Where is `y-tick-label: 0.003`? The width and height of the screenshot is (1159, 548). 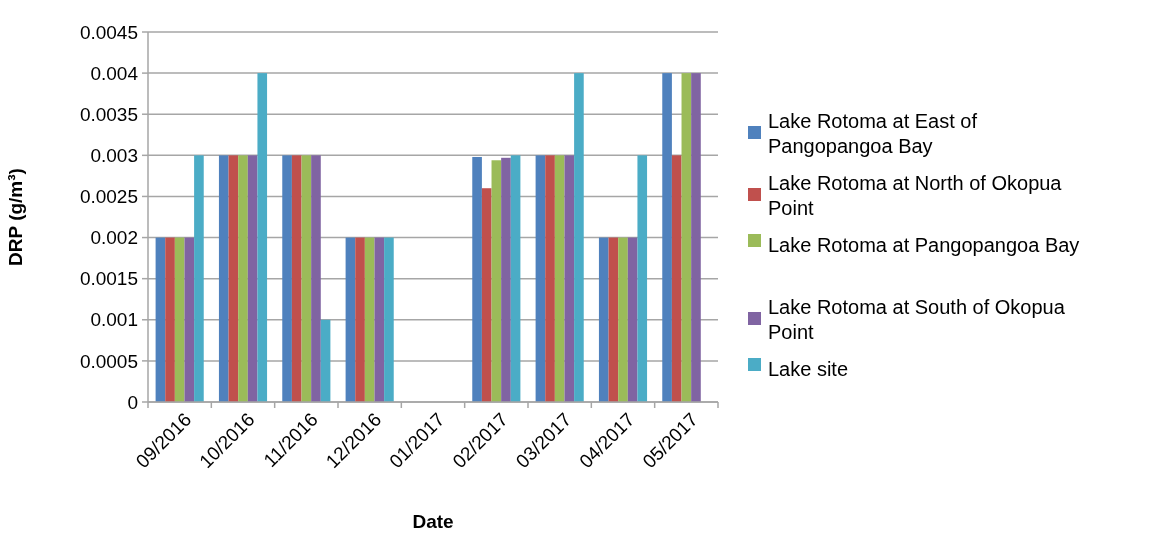 y-tick-label: 0.003 is located at coordinates (114, 155).